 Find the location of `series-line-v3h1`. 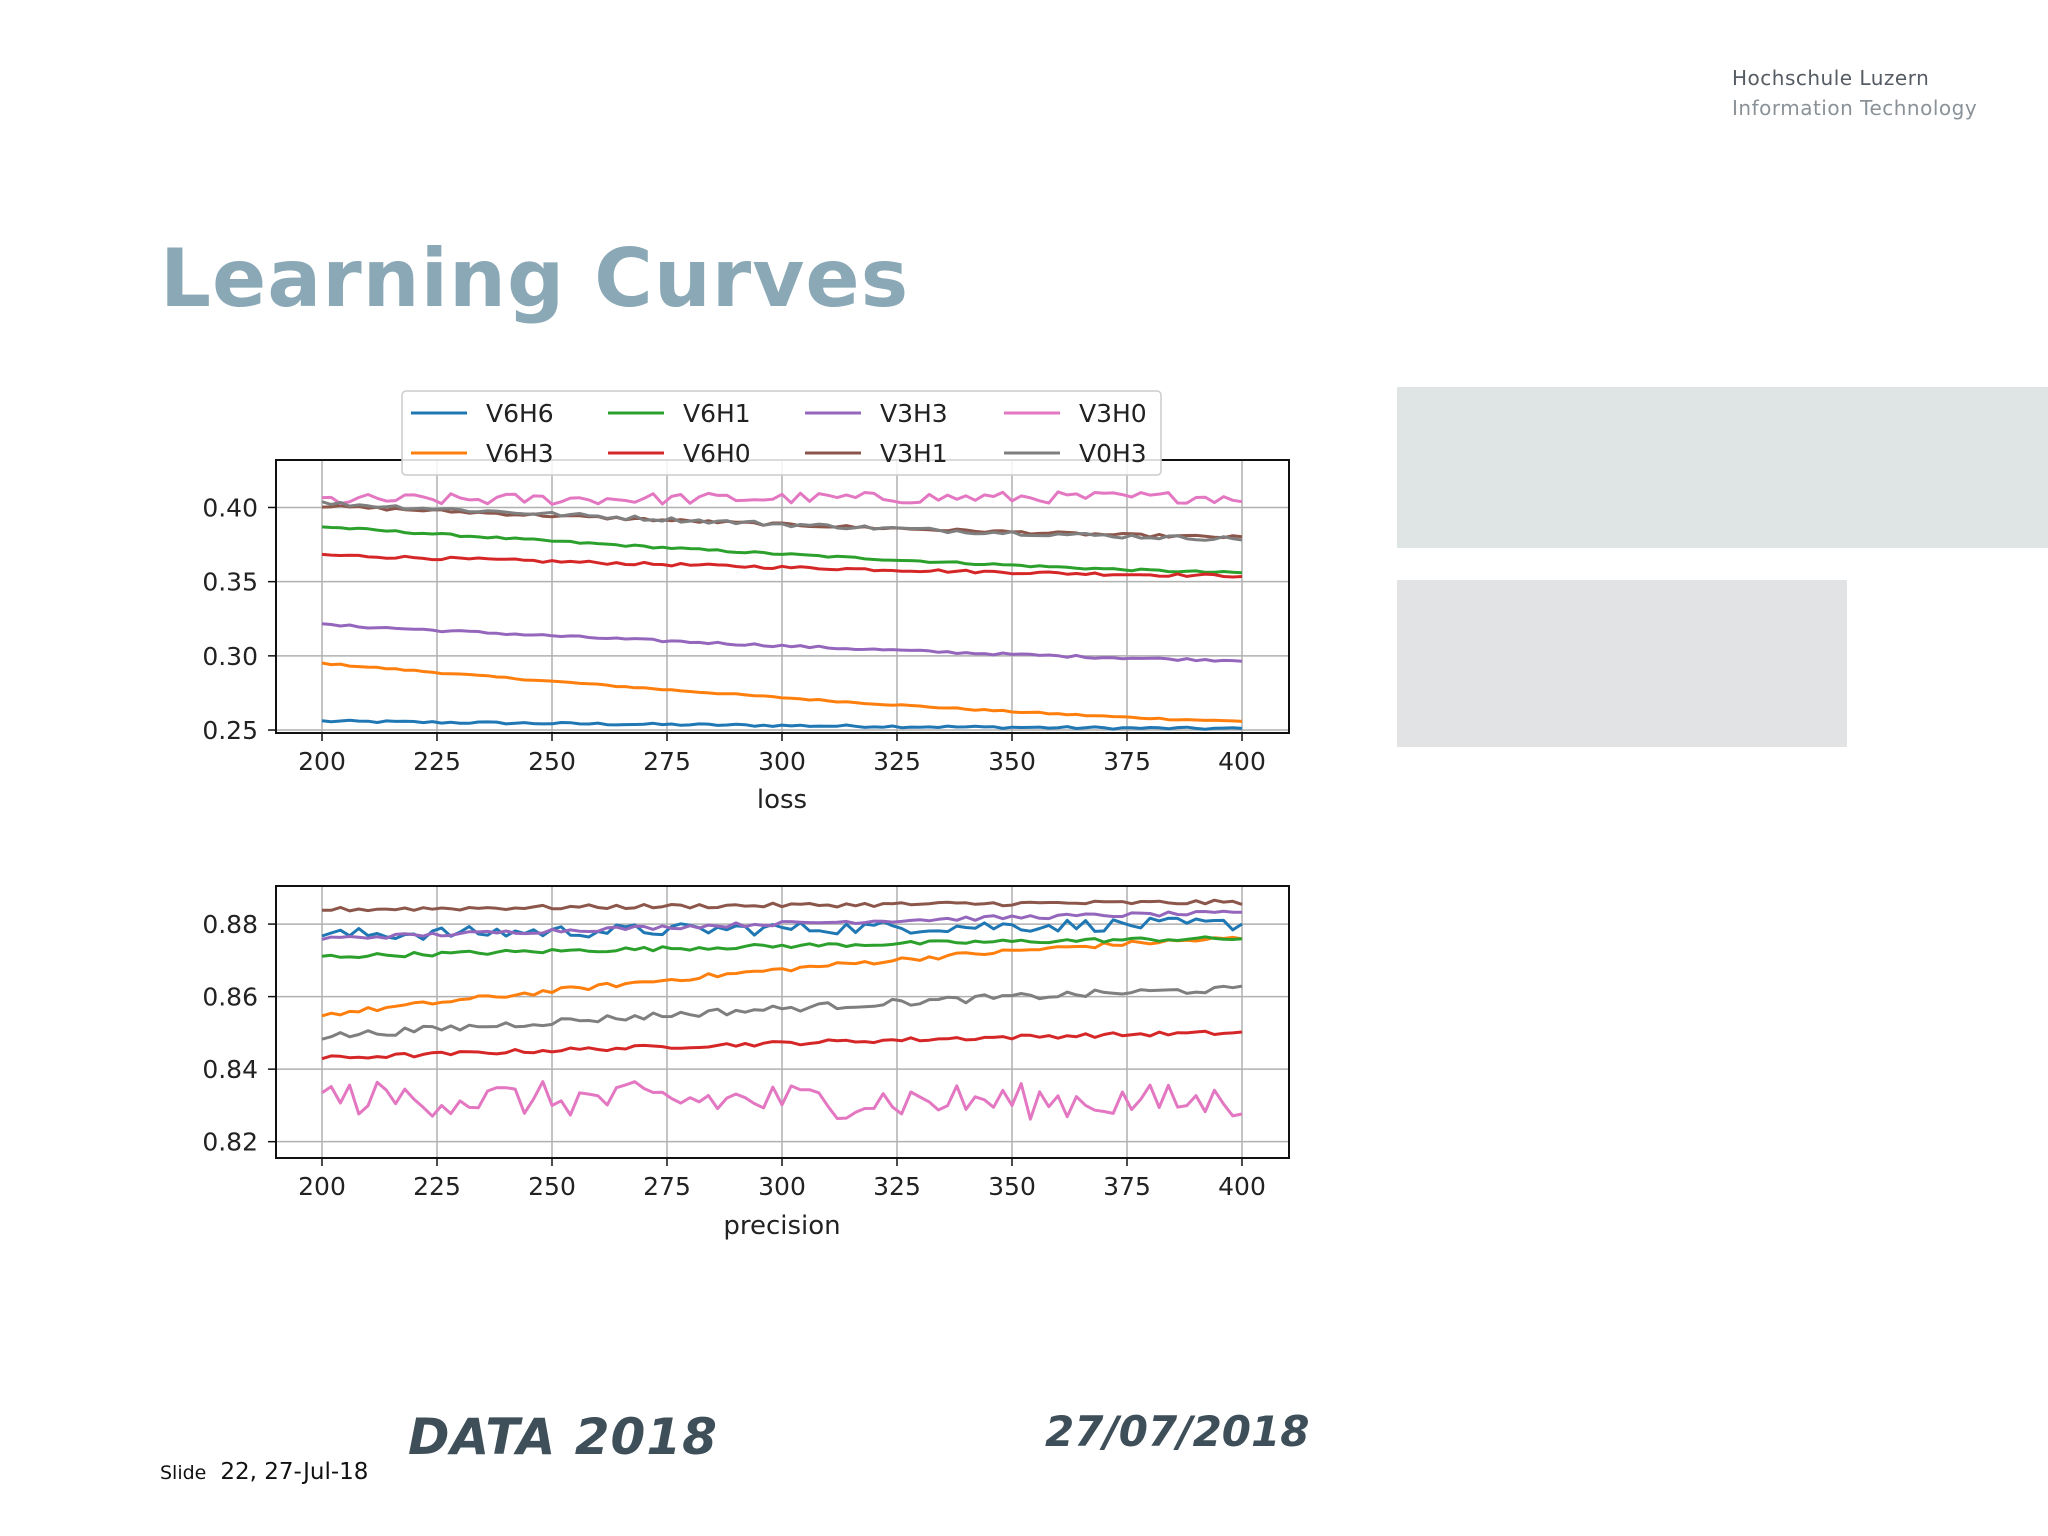

series-line-v3h1 is located at coordinates (782, 905).